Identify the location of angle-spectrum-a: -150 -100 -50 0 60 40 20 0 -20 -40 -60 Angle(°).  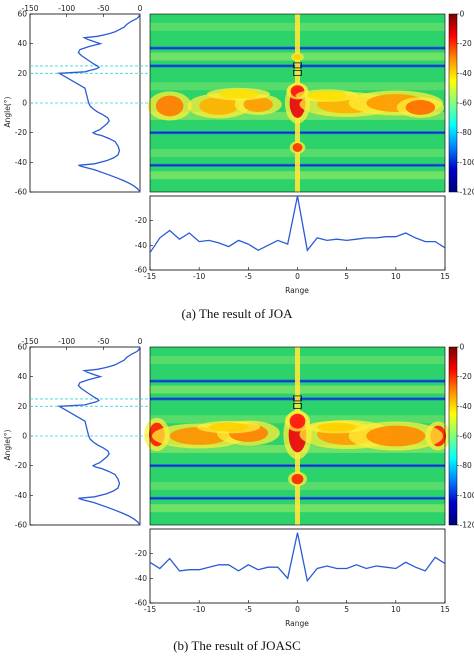
(76, 100).